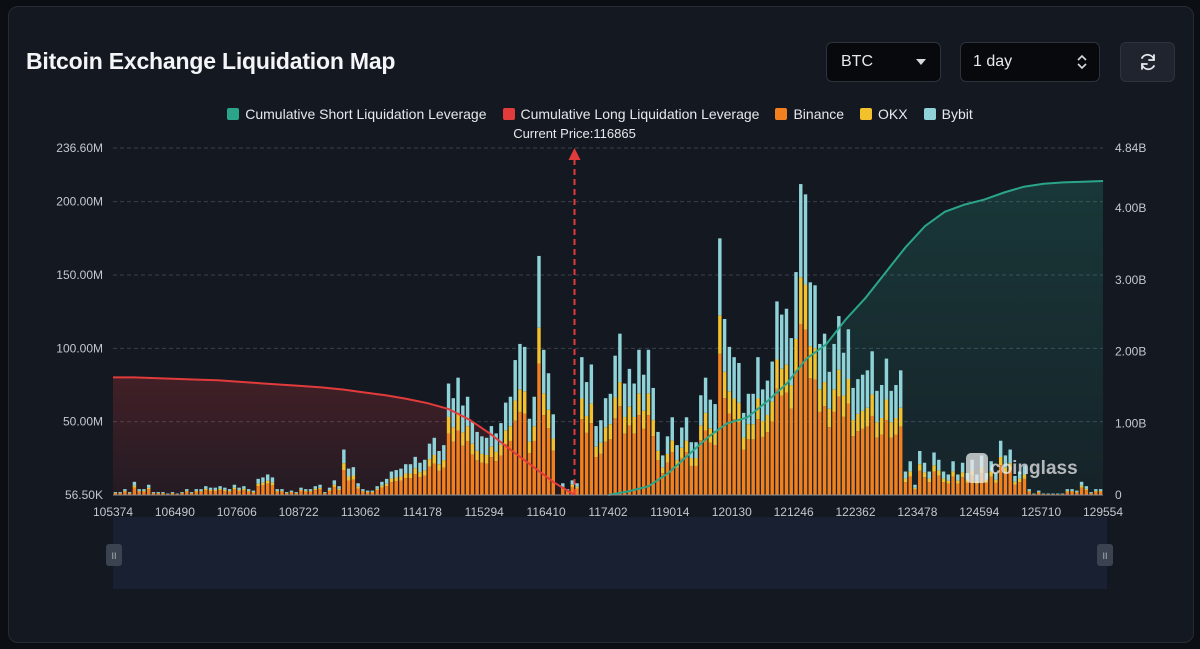 This screenshot has width=1200, height=649. What do you see at coordinates (957, 114) in the screenshot?
I see `legend-label: Bybit` at bounding box center [957, 114].